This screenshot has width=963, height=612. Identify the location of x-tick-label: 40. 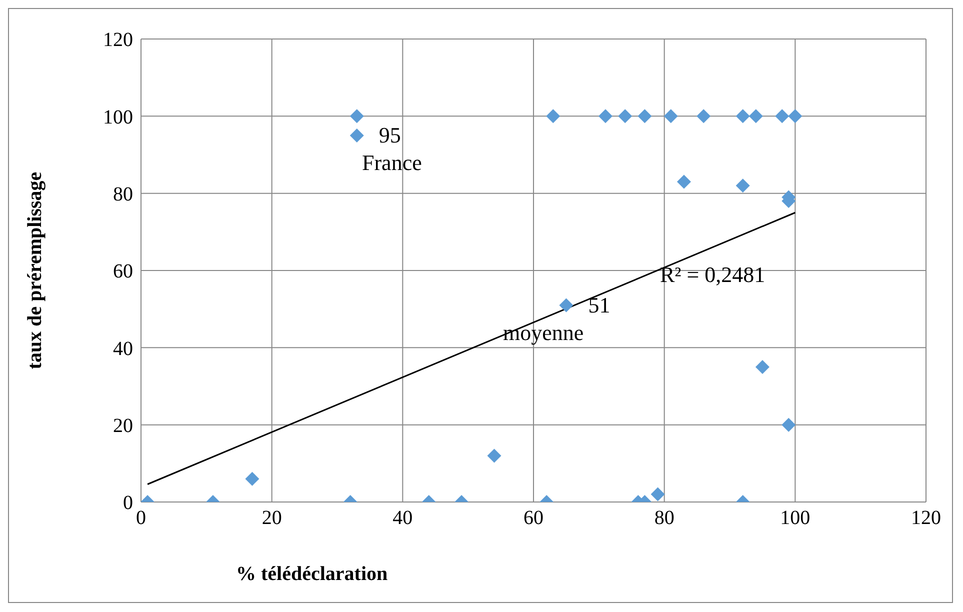
(402, 518).